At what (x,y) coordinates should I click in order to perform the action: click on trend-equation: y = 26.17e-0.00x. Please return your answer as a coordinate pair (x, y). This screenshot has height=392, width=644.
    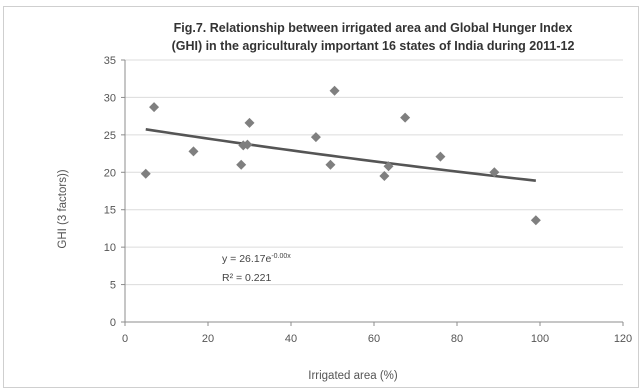
    Looking at the image, I should click on (256, 259).